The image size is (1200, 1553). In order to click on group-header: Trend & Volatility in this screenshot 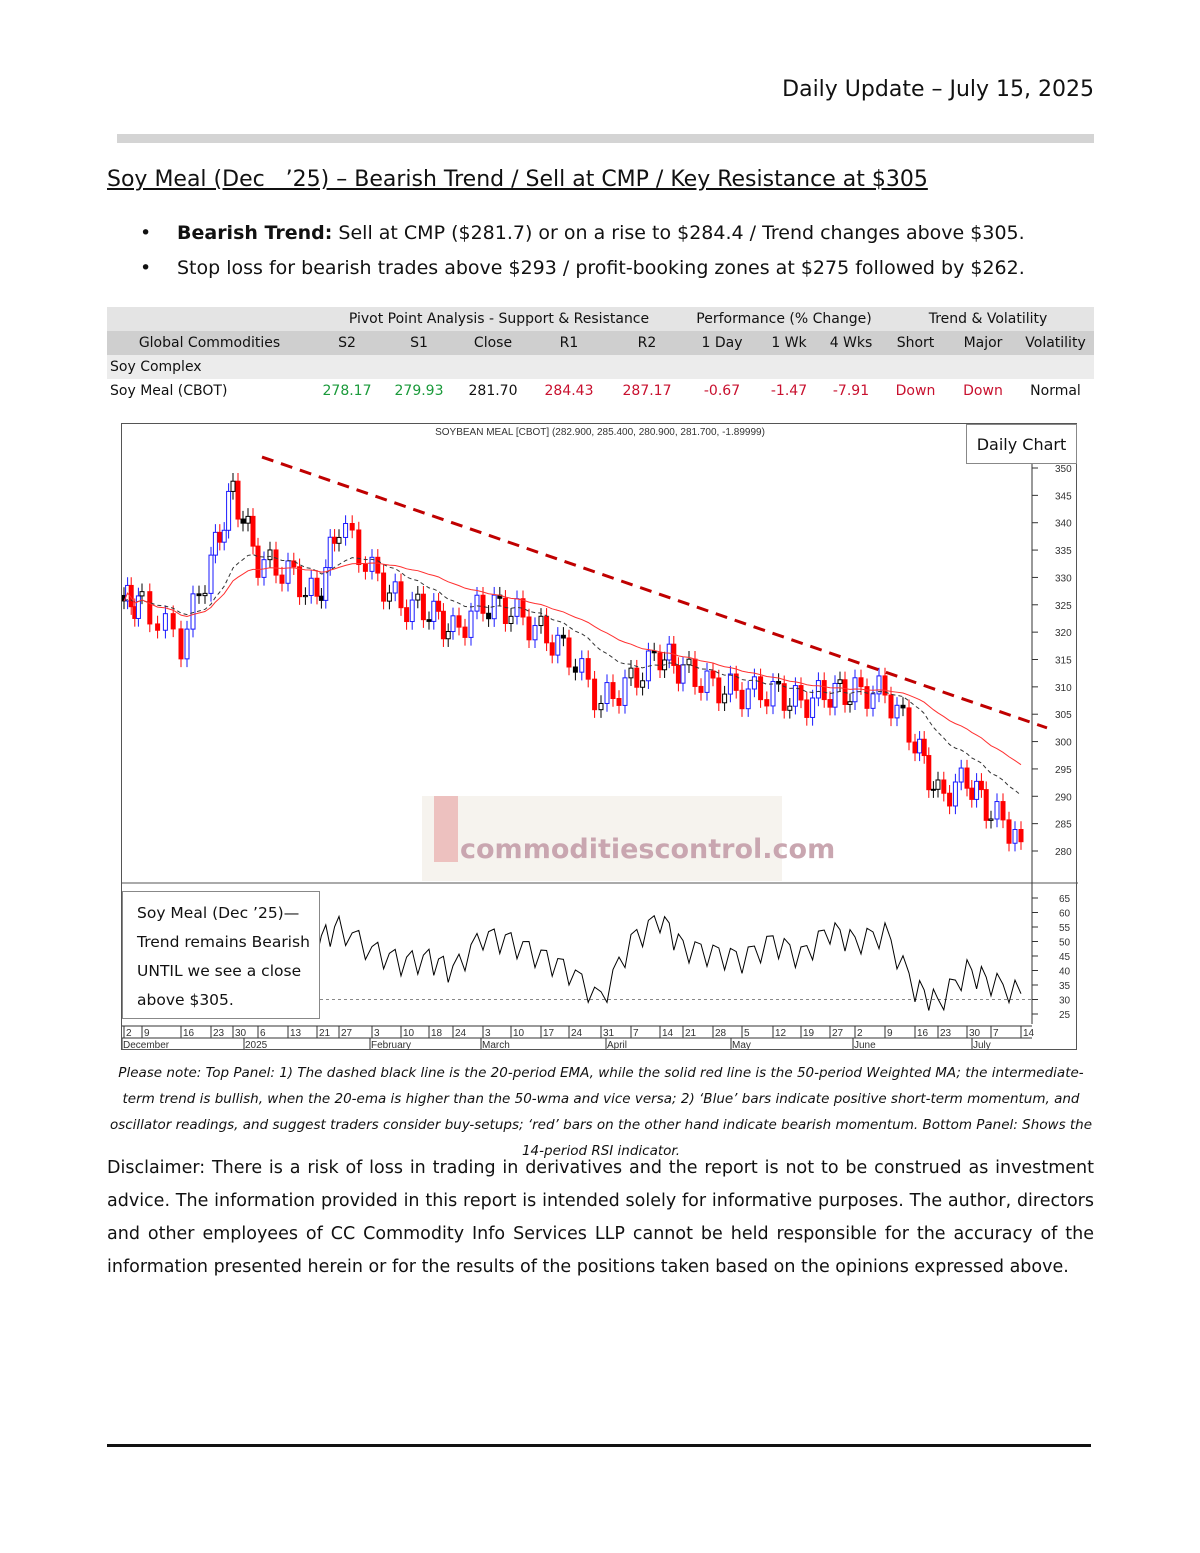, I will do `click(988, 319)`.